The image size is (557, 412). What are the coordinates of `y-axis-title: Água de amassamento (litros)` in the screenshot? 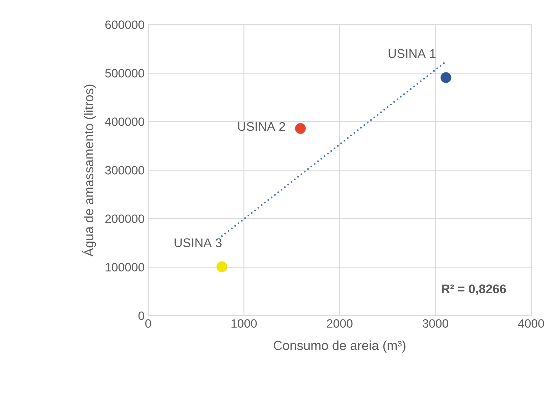 It's located at (89, 170).